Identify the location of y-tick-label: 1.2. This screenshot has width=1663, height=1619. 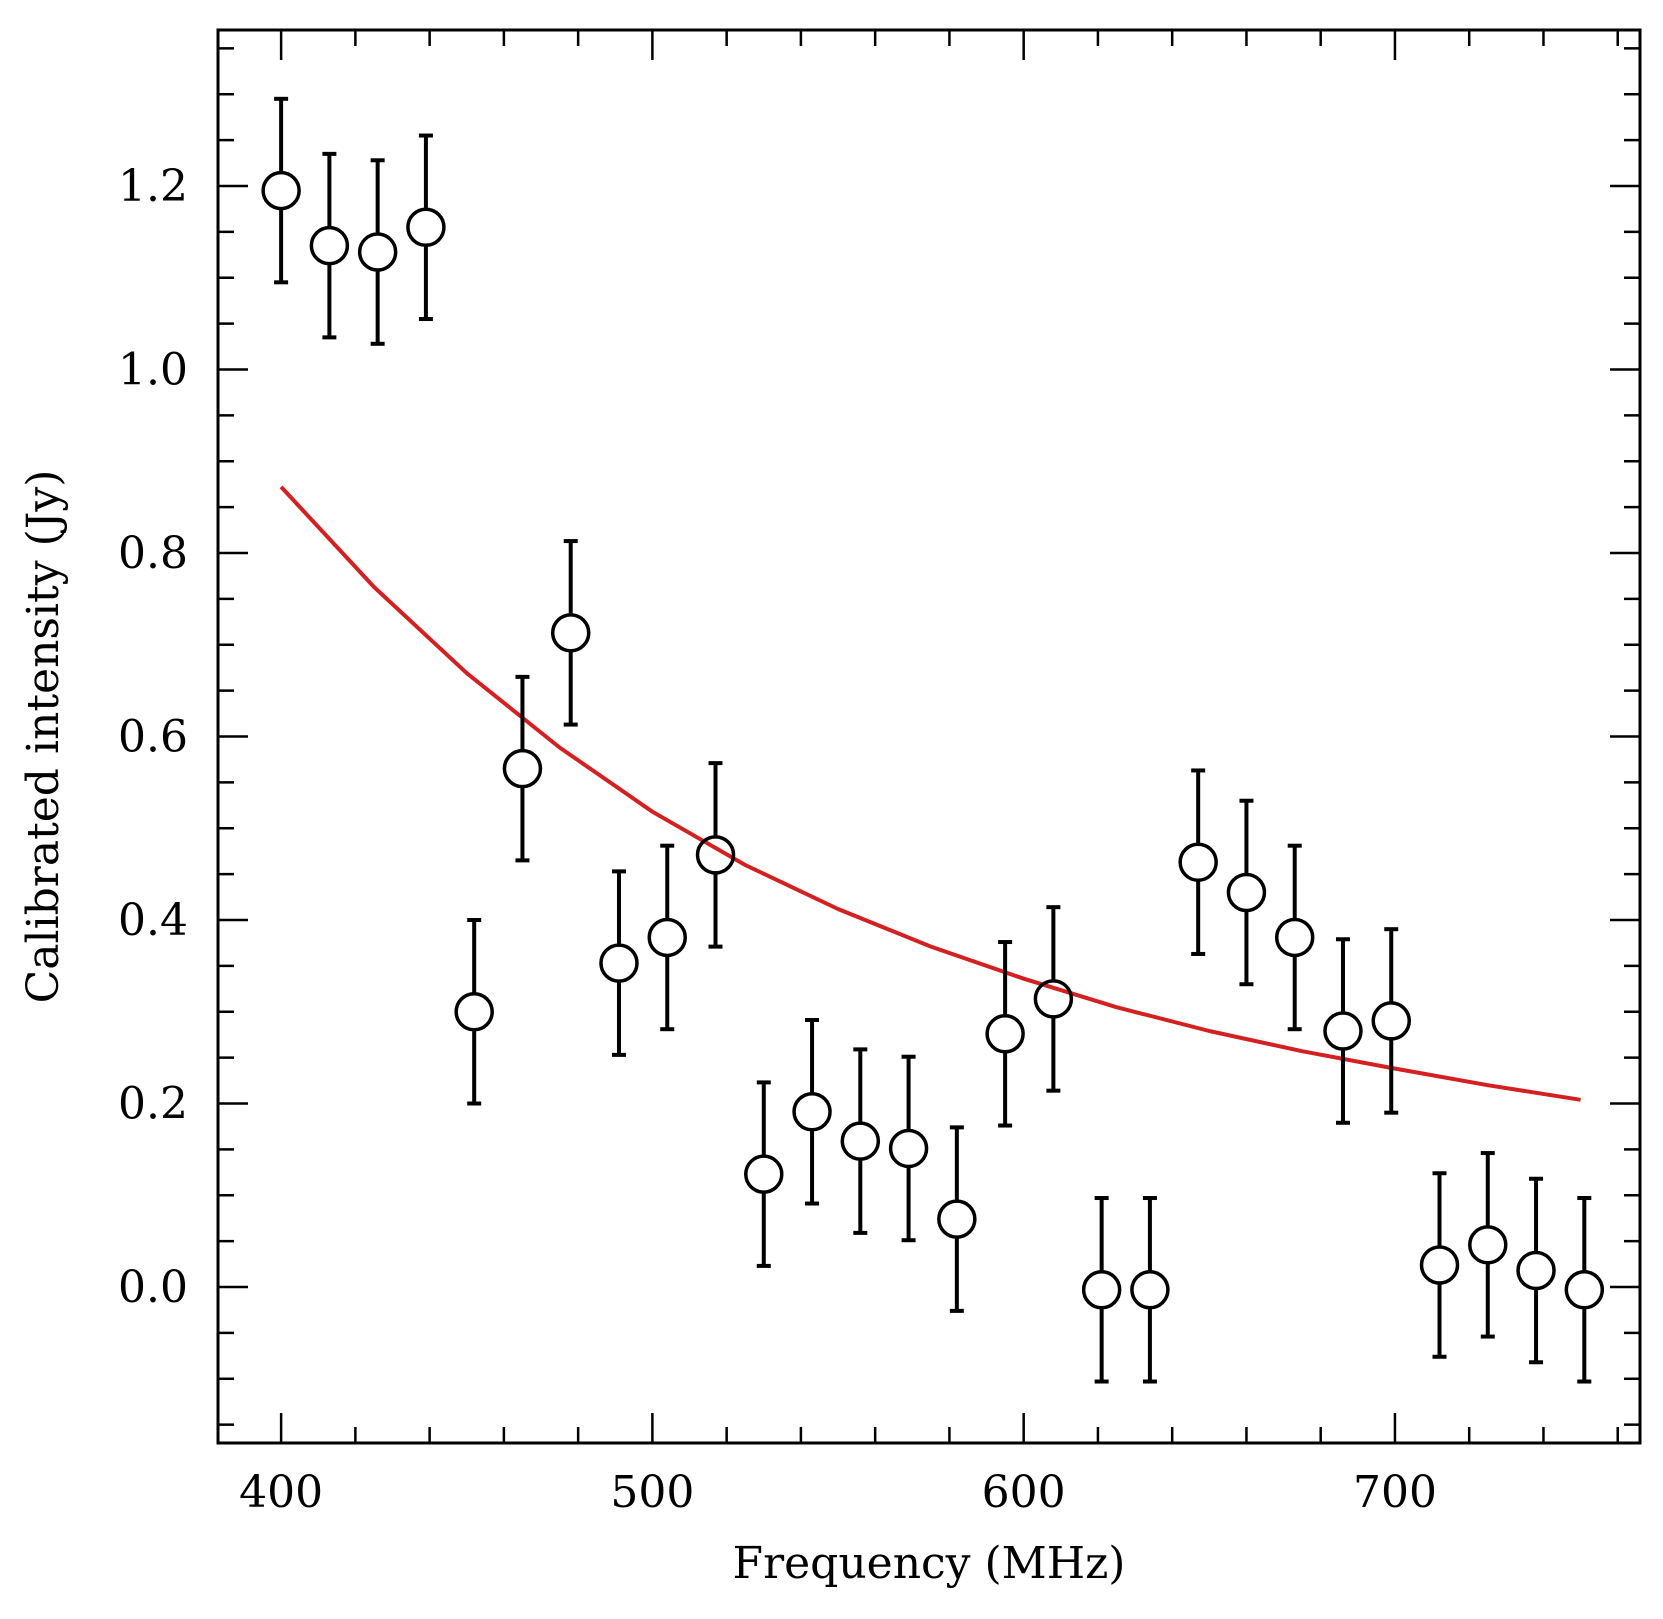
(153, 186).